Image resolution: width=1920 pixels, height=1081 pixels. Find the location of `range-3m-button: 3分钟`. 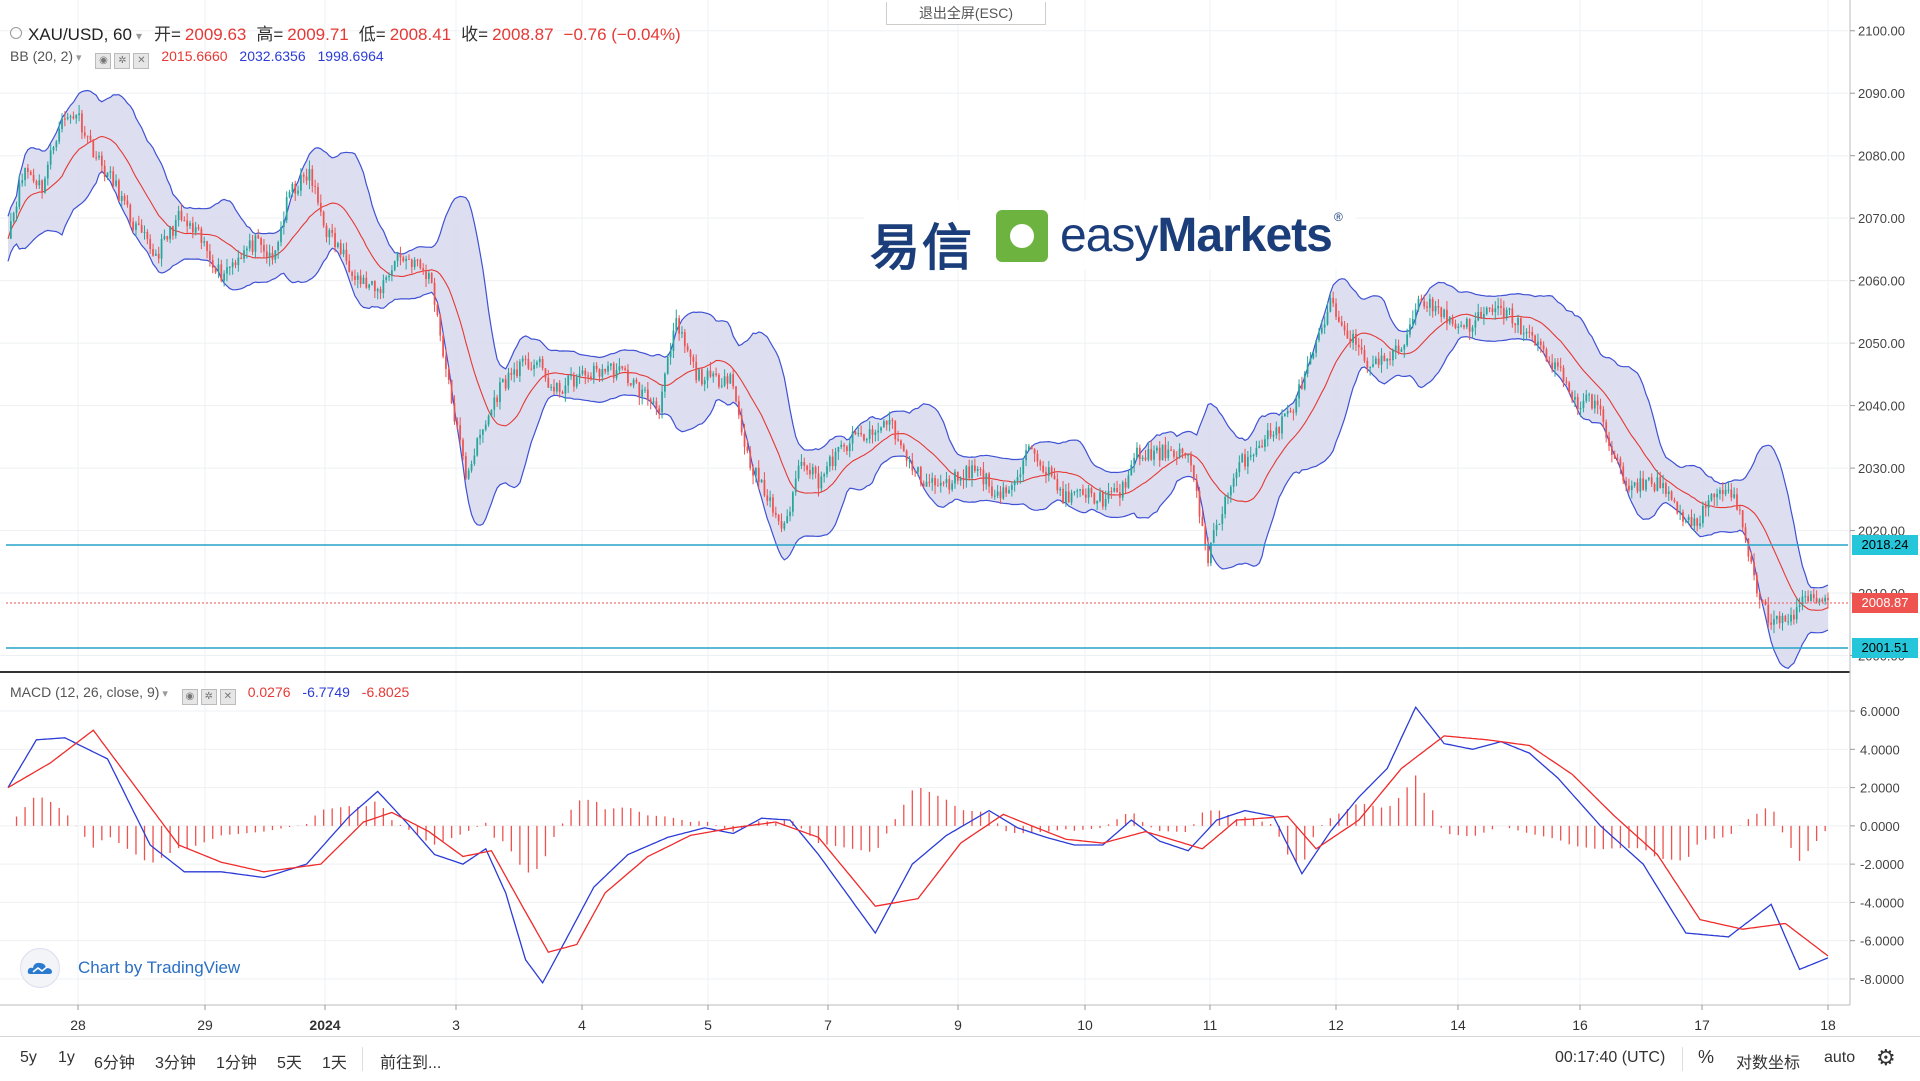

range-3m-button: 3分钟 is located at coordinates (175, 1063).